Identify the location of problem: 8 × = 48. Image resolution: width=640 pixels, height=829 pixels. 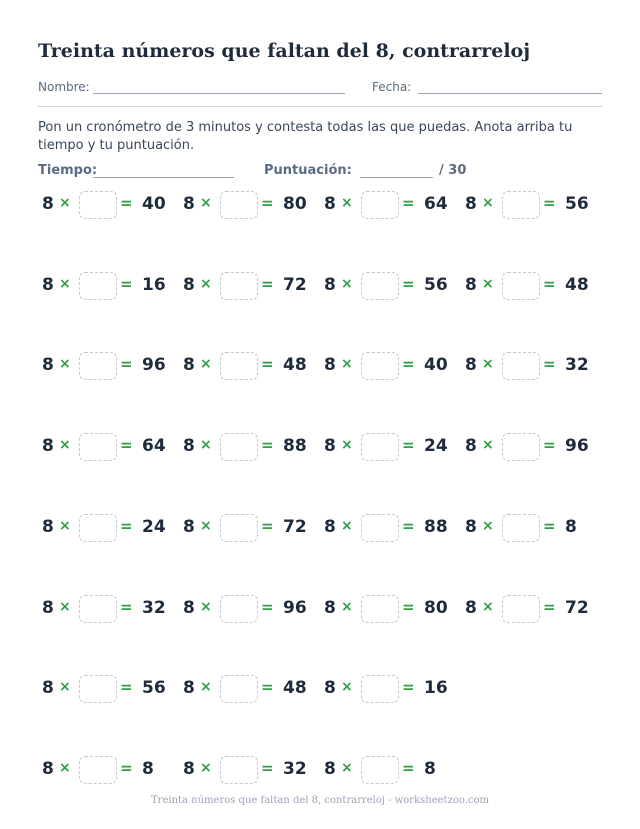
(249, 366).